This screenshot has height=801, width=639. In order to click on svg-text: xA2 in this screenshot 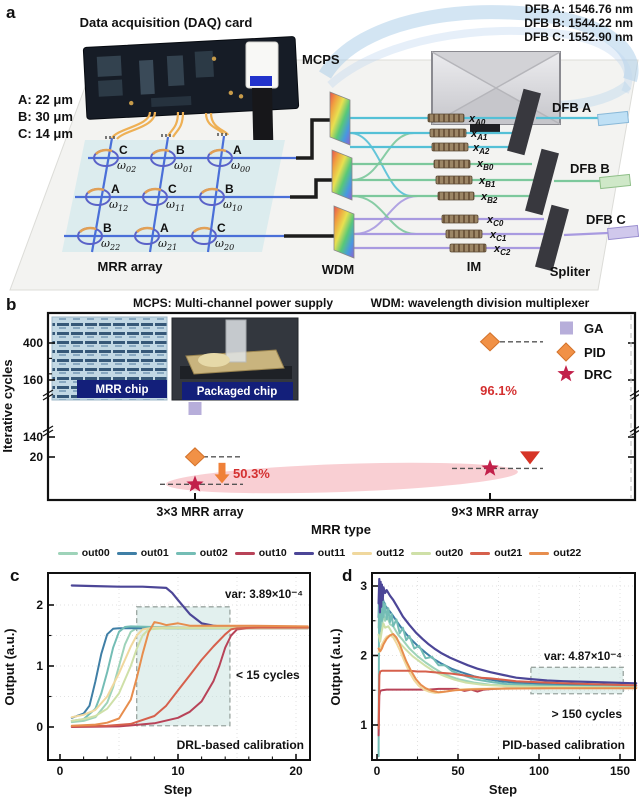, I will do `click(481, 149)`.